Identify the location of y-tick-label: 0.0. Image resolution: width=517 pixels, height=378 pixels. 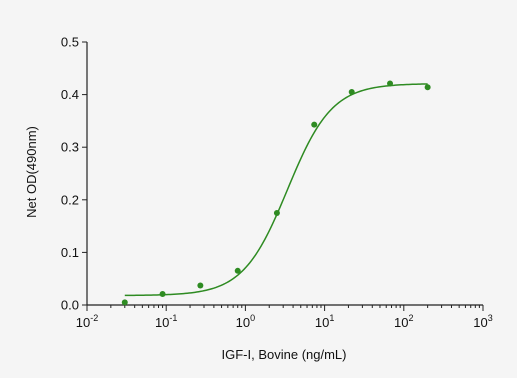
(70, 305).